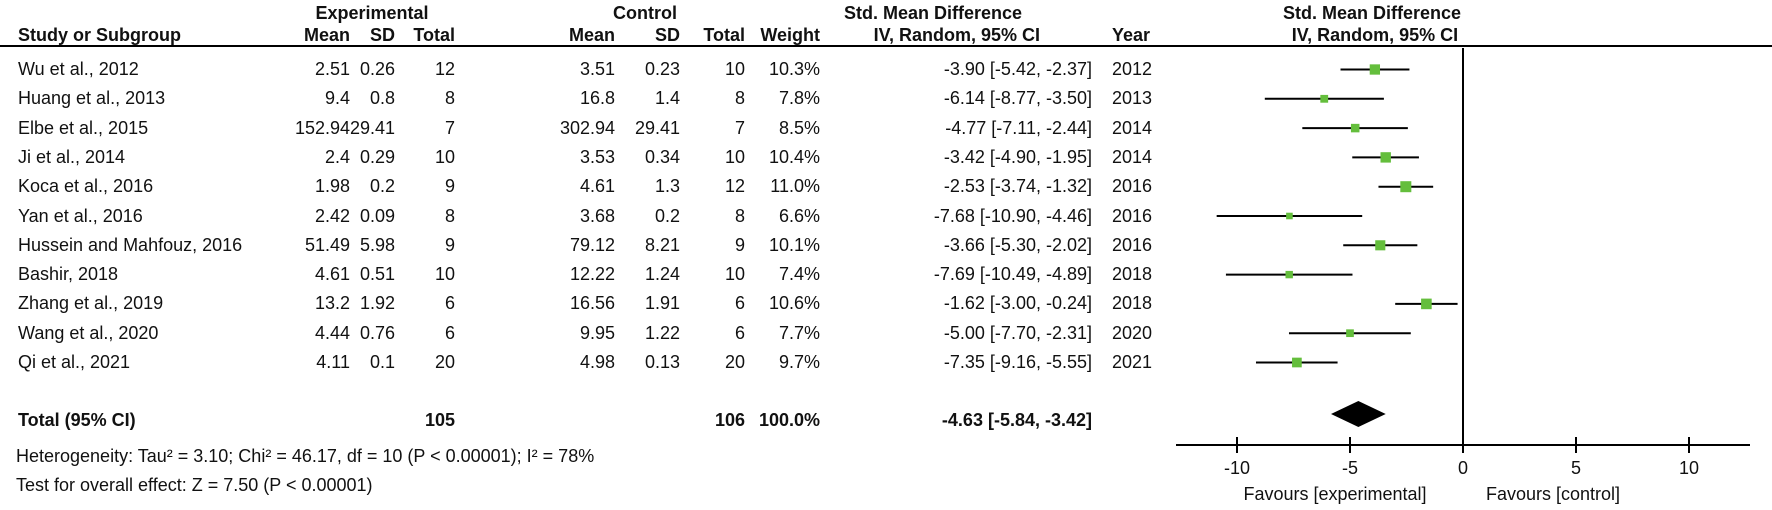  I want to click on exp-mean: 2.4, so click(337, 156).